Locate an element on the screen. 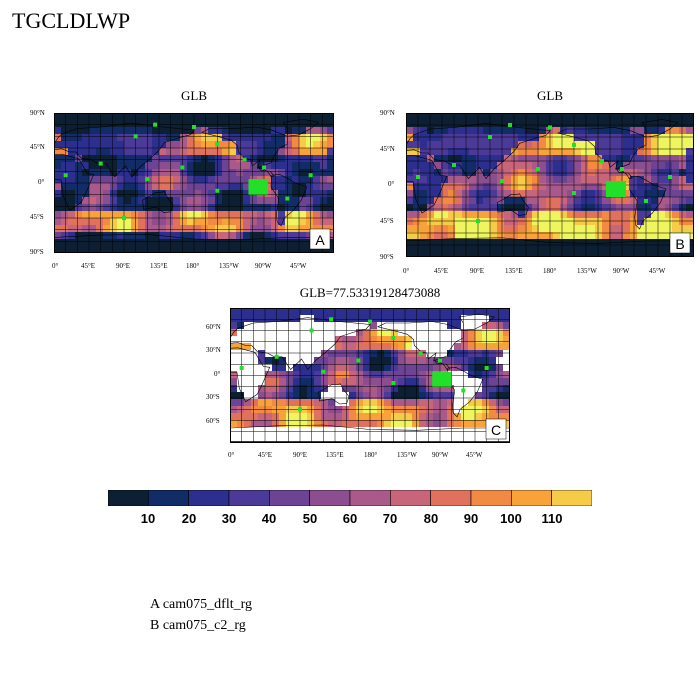 The width and height of the screenshot is (700, 700). map-a-coastline is located at coordinates (158, 202).